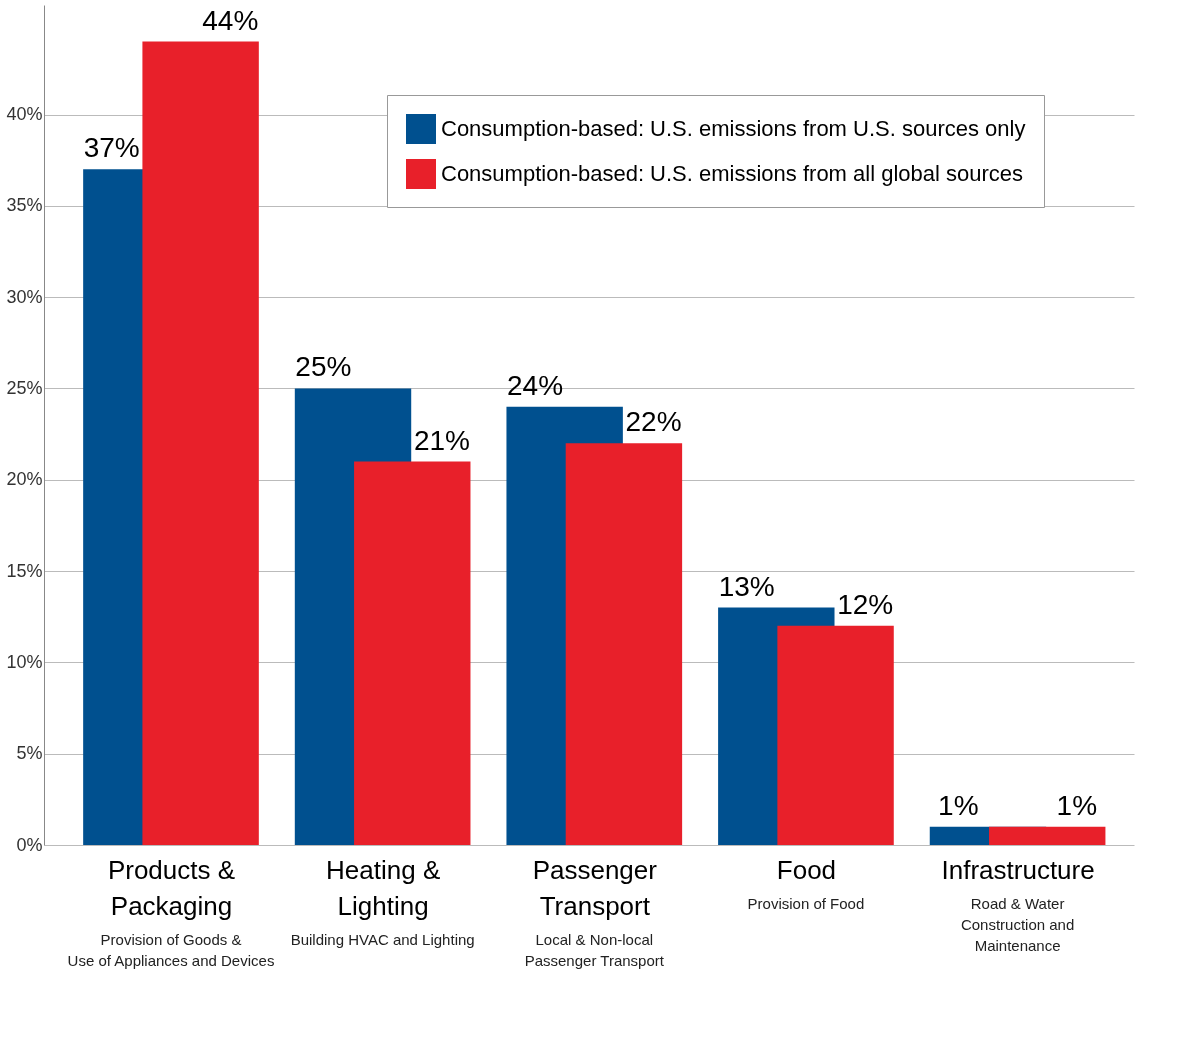  Describe the element at coordinates (1017, 924) in the screenshot. I see `text: Road & Water Construction and Maintenance` at that location.